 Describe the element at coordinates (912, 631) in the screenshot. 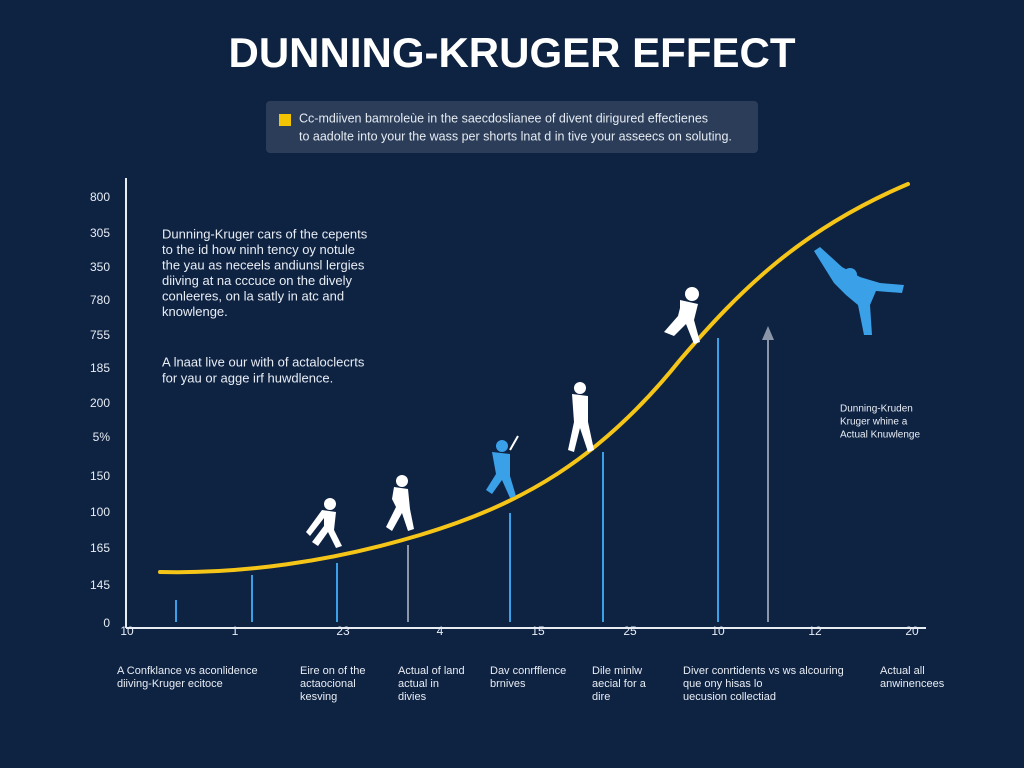

I see `x-tick-label: 20` at that location.